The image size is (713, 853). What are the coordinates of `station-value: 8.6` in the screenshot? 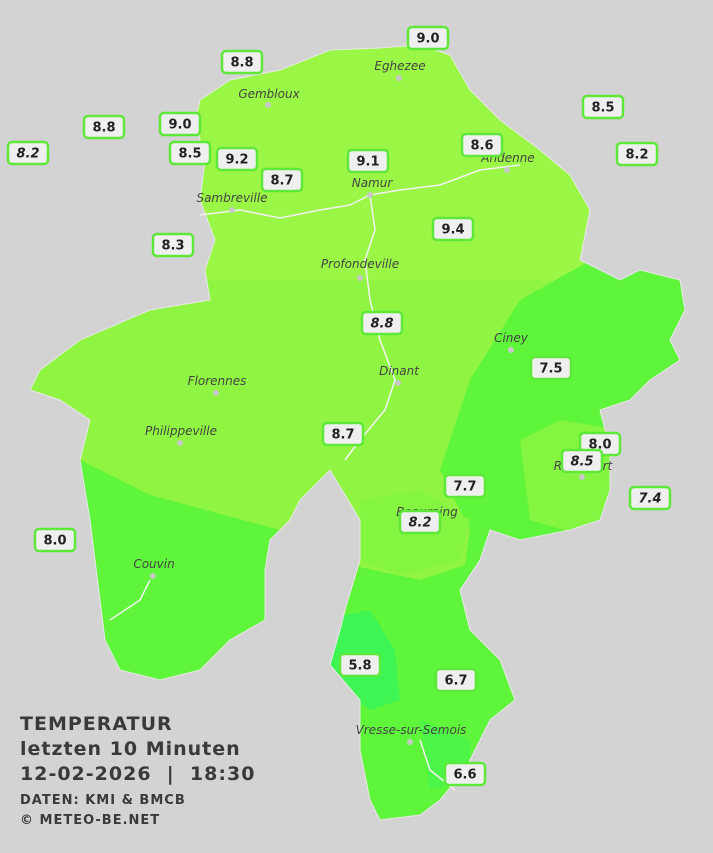 It's located at (481, 146).